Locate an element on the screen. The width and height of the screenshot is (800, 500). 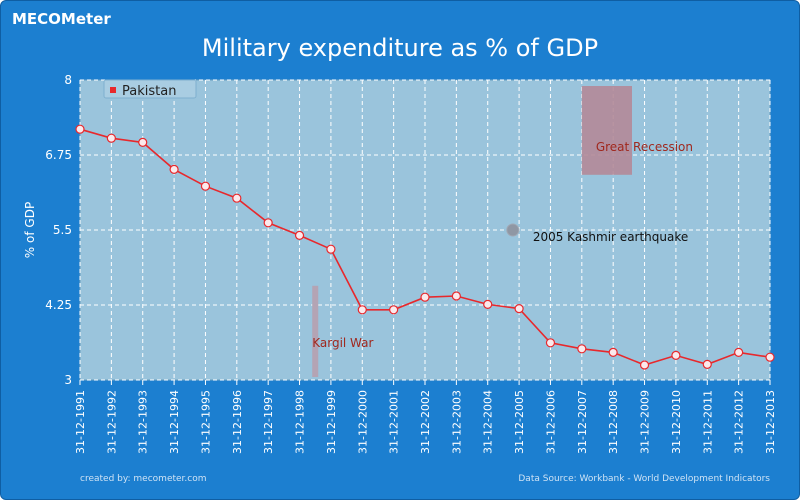
x-tick-label: 31-12-2005 is located at coordinates (519, 422).